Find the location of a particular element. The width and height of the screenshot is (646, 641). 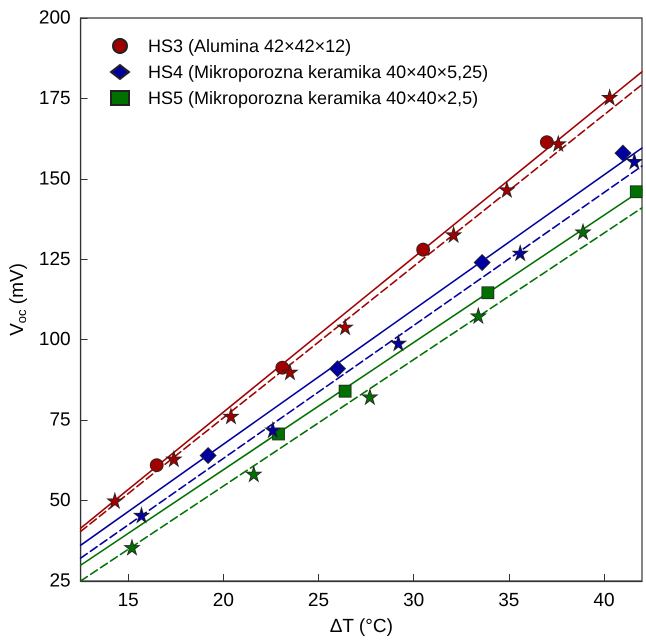

y-tick-label: 175 is located at coordinates (54, 98).